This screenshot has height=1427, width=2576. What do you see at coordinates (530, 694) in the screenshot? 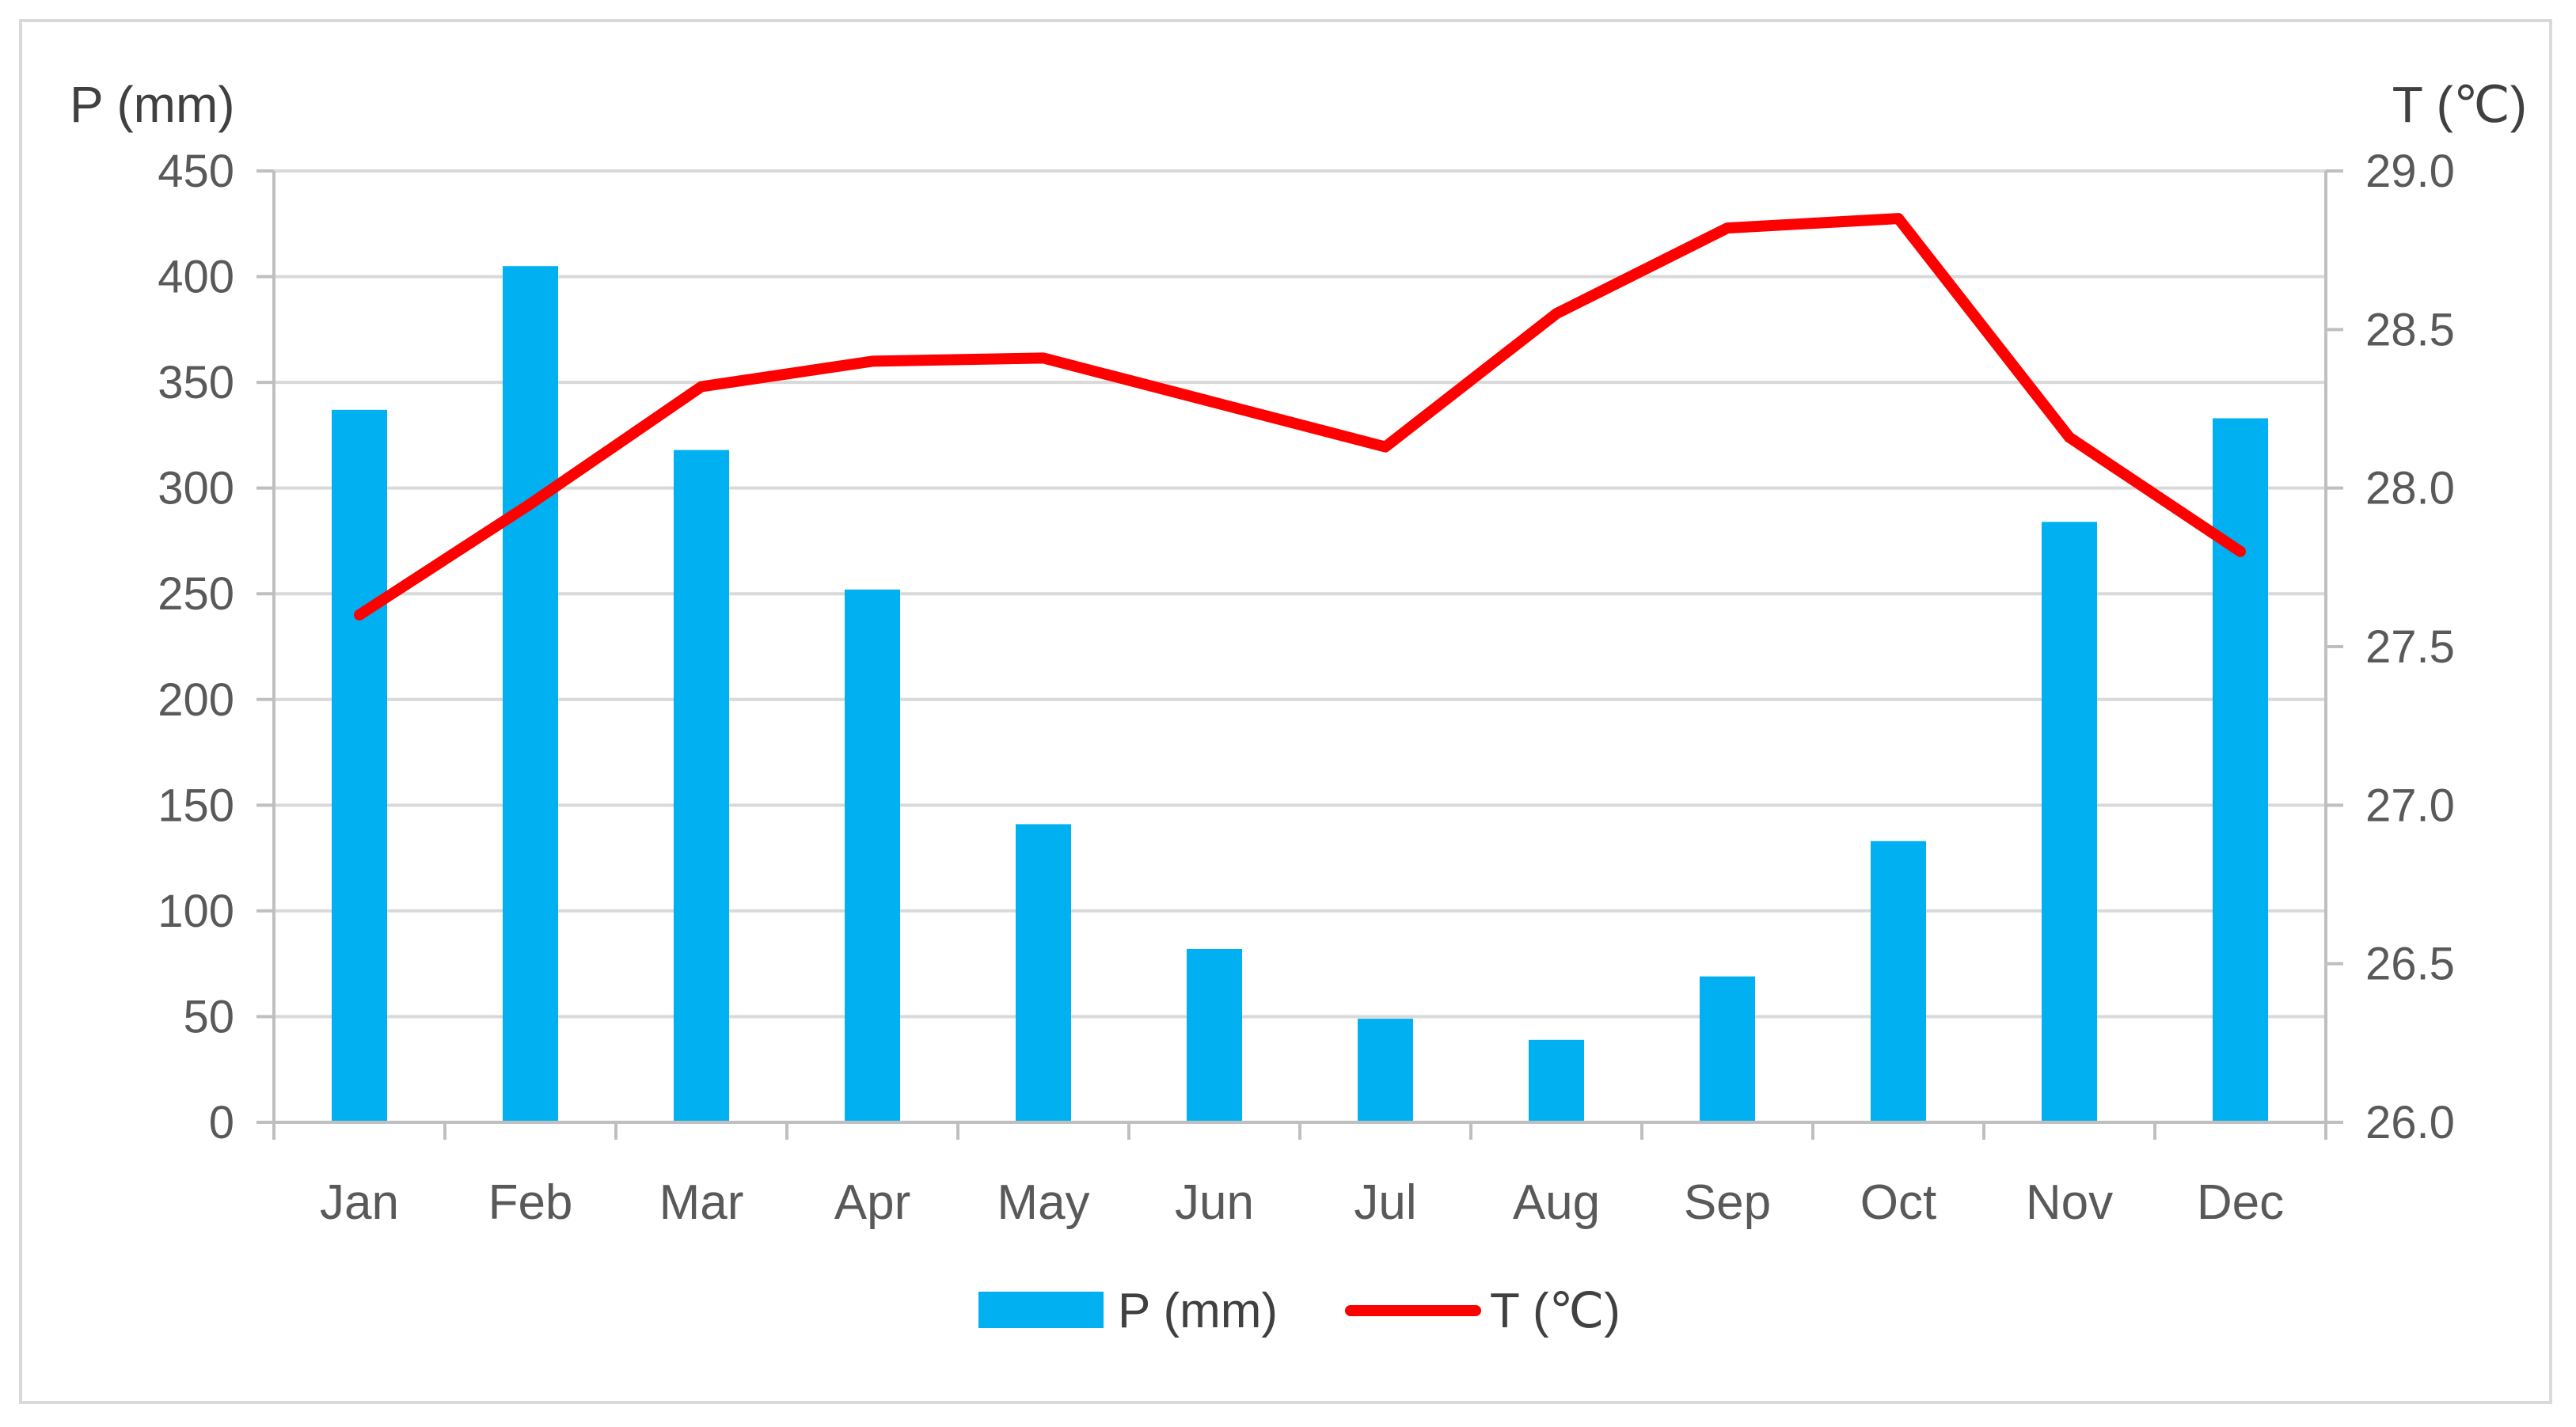
I see `bar-feb` at bounding box center [530, 694].